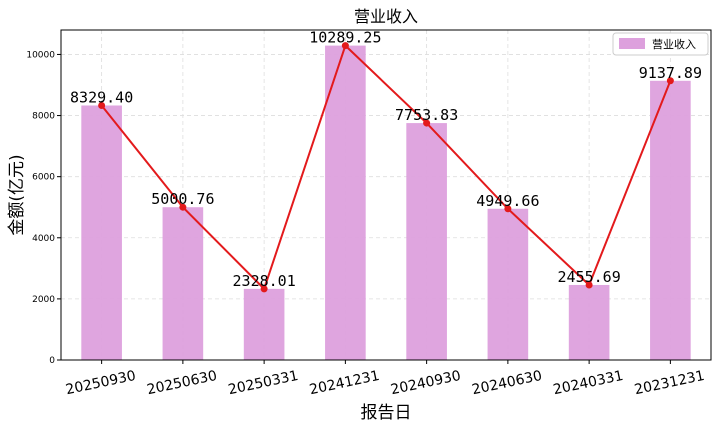  Describe the element at coordinates (100, 383) in the screenshot. I see `x-tick-label: 20250930` at that location.